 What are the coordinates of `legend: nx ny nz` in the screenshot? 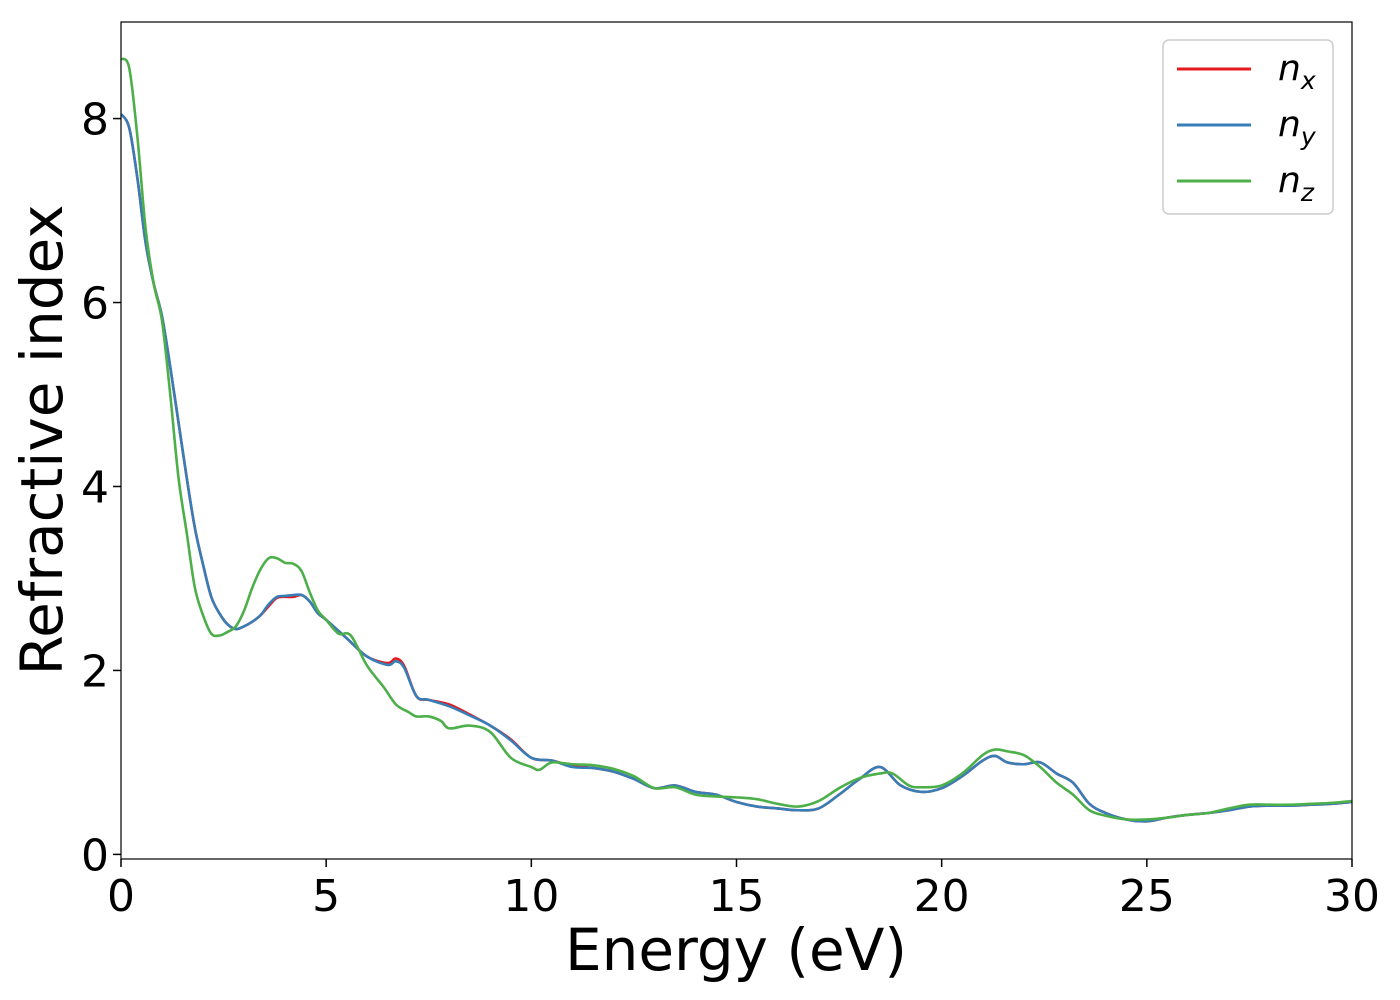 It's located at (1248, 127).